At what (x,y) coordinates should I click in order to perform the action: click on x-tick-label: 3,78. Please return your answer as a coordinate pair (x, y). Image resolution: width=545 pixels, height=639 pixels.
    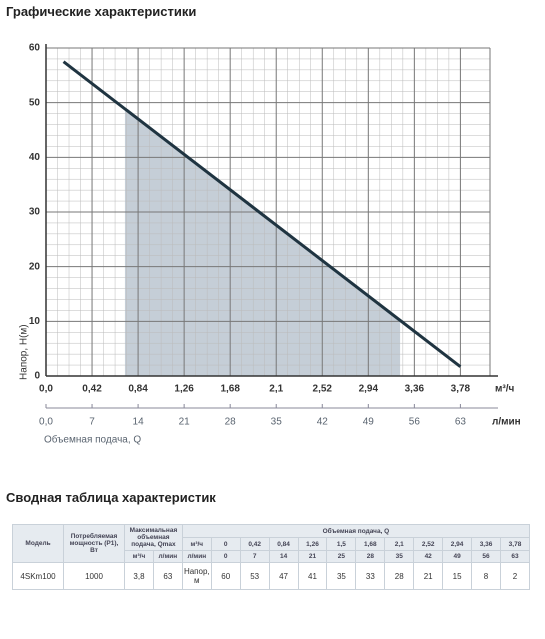
    Looking at the image, I should click on (461, 389).